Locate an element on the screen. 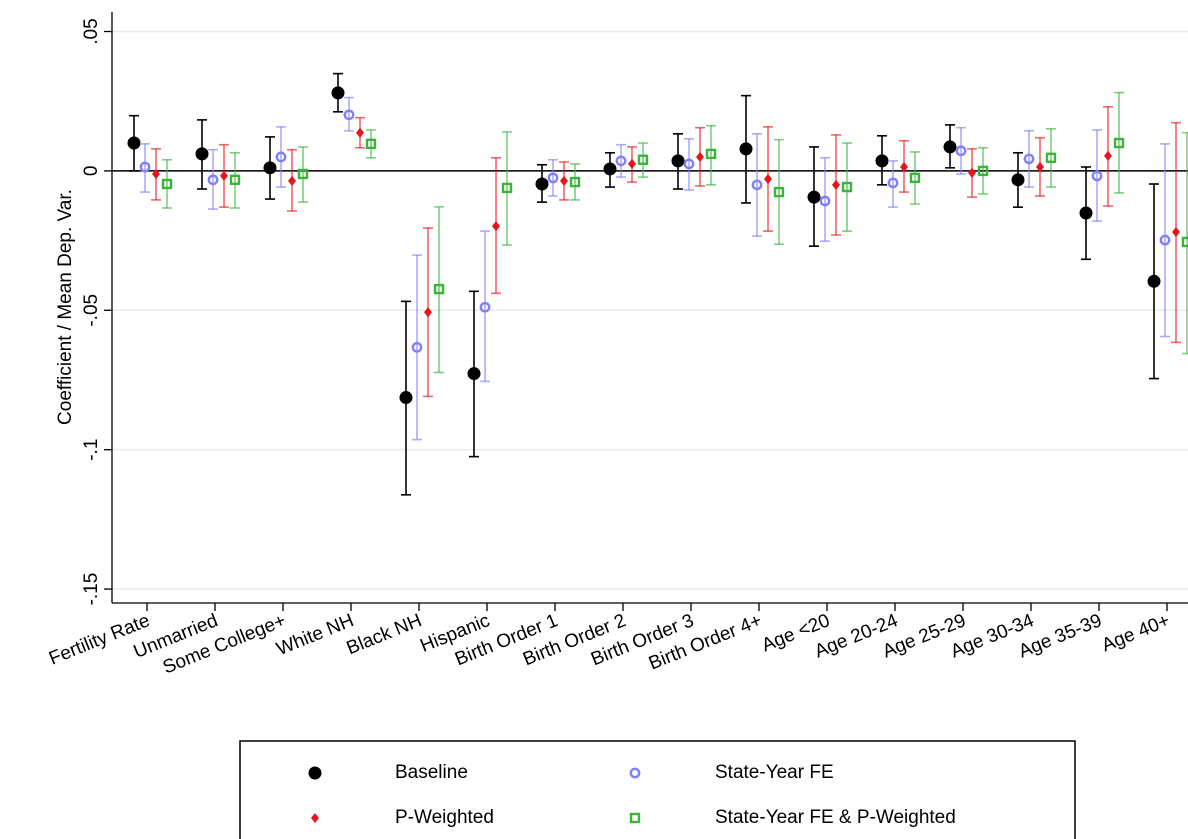 Image resolution: width=1188 pixels, height=839 pixels. x-tick-label: Black NH is located at coordinates (384, 634).